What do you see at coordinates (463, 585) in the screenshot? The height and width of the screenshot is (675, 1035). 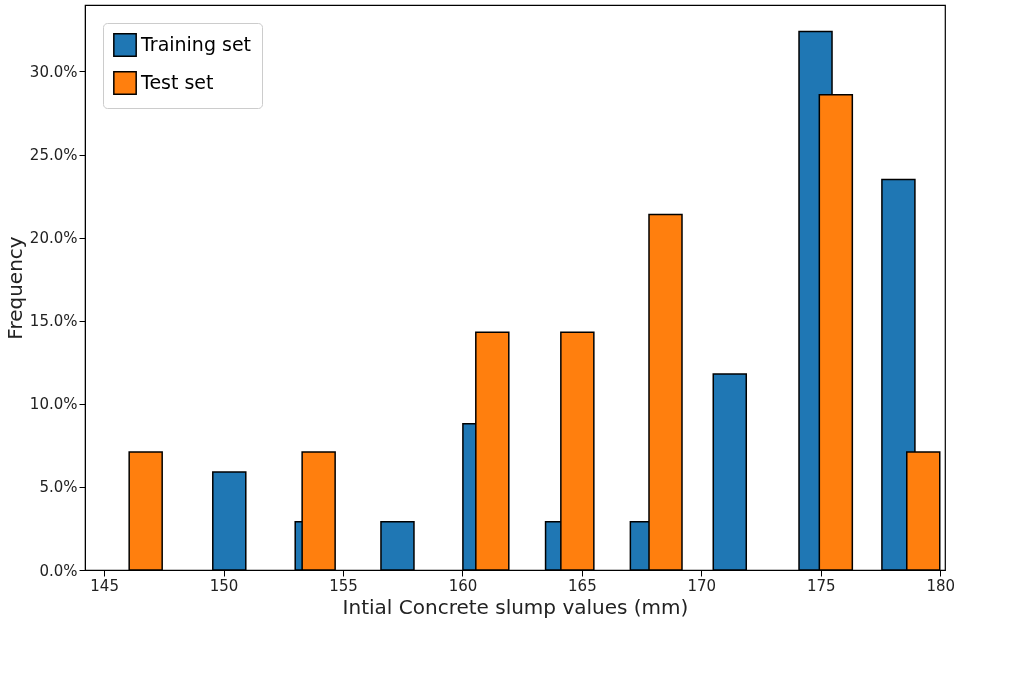 I see `x-tick-label: 160` at bounding box center [463, 585].